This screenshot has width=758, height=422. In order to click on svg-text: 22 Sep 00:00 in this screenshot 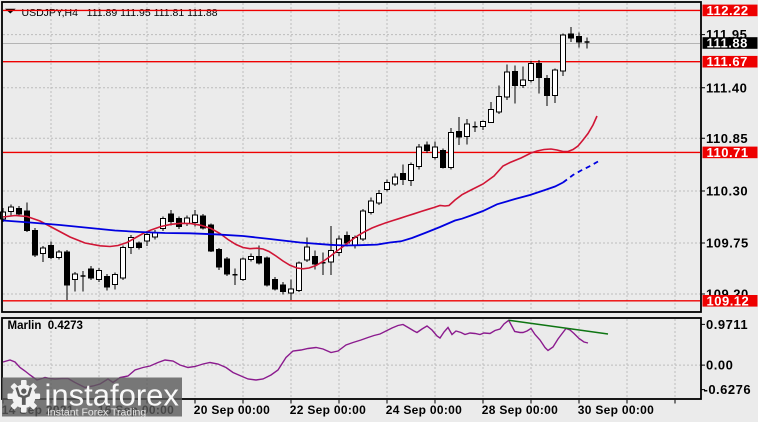, I will do `click(328, 410)`.